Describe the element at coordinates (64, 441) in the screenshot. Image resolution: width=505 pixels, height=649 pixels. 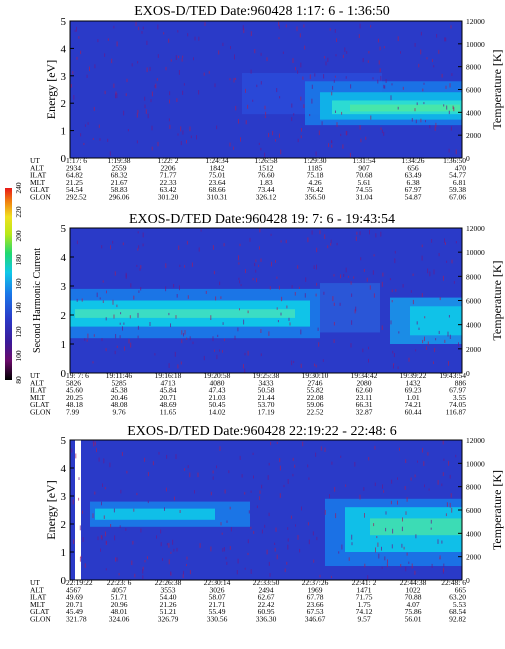
I see `y-tick-label: 5` at that location.